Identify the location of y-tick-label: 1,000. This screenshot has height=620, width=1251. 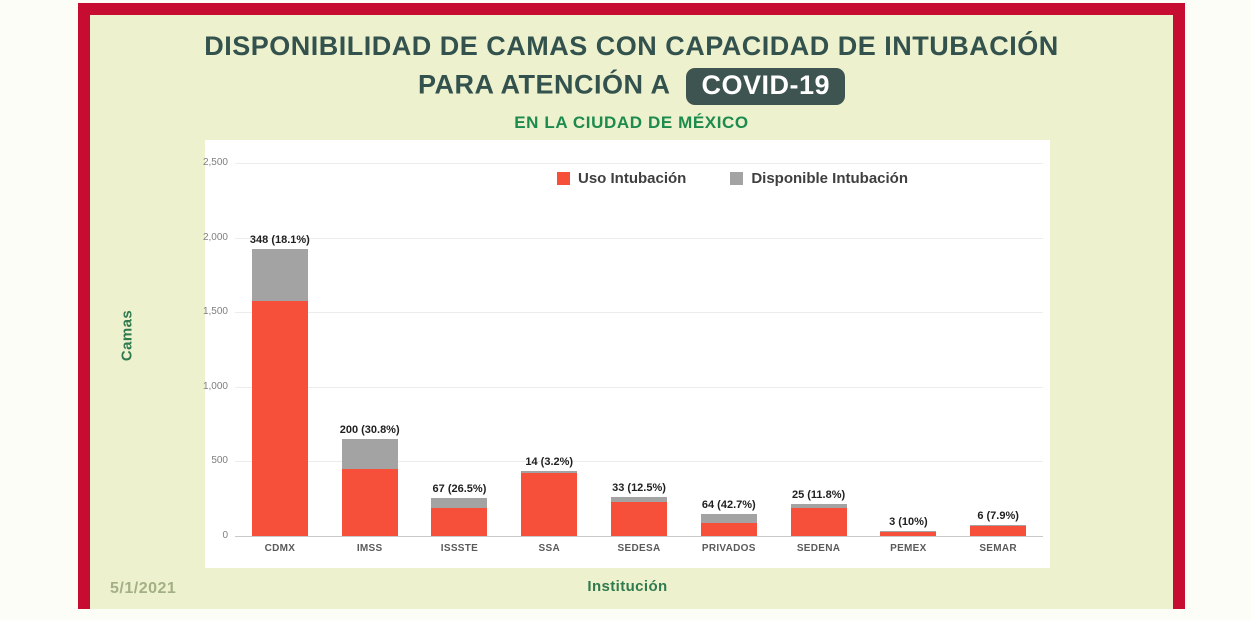
(215, 386).